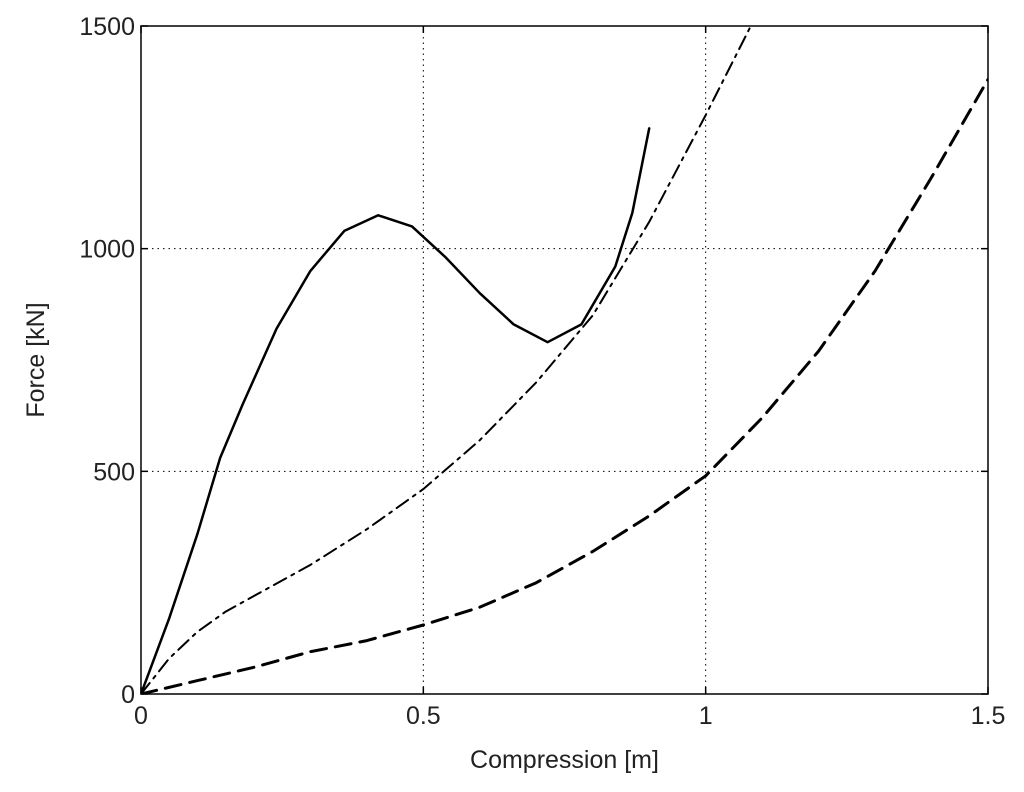 The height and width of the screenshot is (792, 1024). Describe the element at coordinates (107, 361) in the screenshot. I see `y-tick-labels: 0 500 1000 1500` at that location.